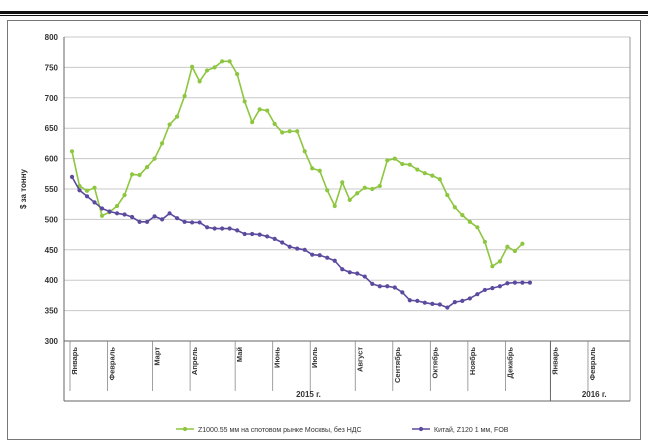 The height and width of the screenshot is (445, 648). What do you see at coordinates (52, 341) in the screenshot?
I see `y-tick-label: 300` at bounding box center [52, 341].